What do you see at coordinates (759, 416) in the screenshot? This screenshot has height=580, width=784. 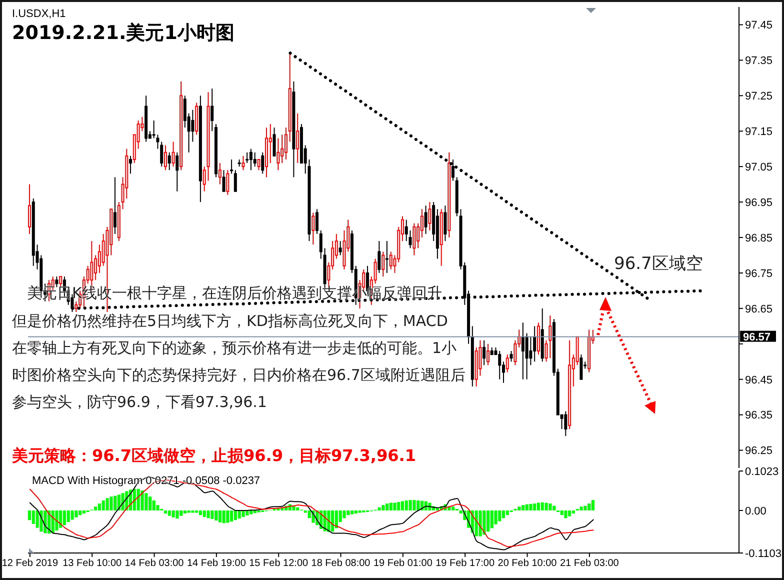 I see `y-tick-label: 96.35` at bounding box center [759, 416].